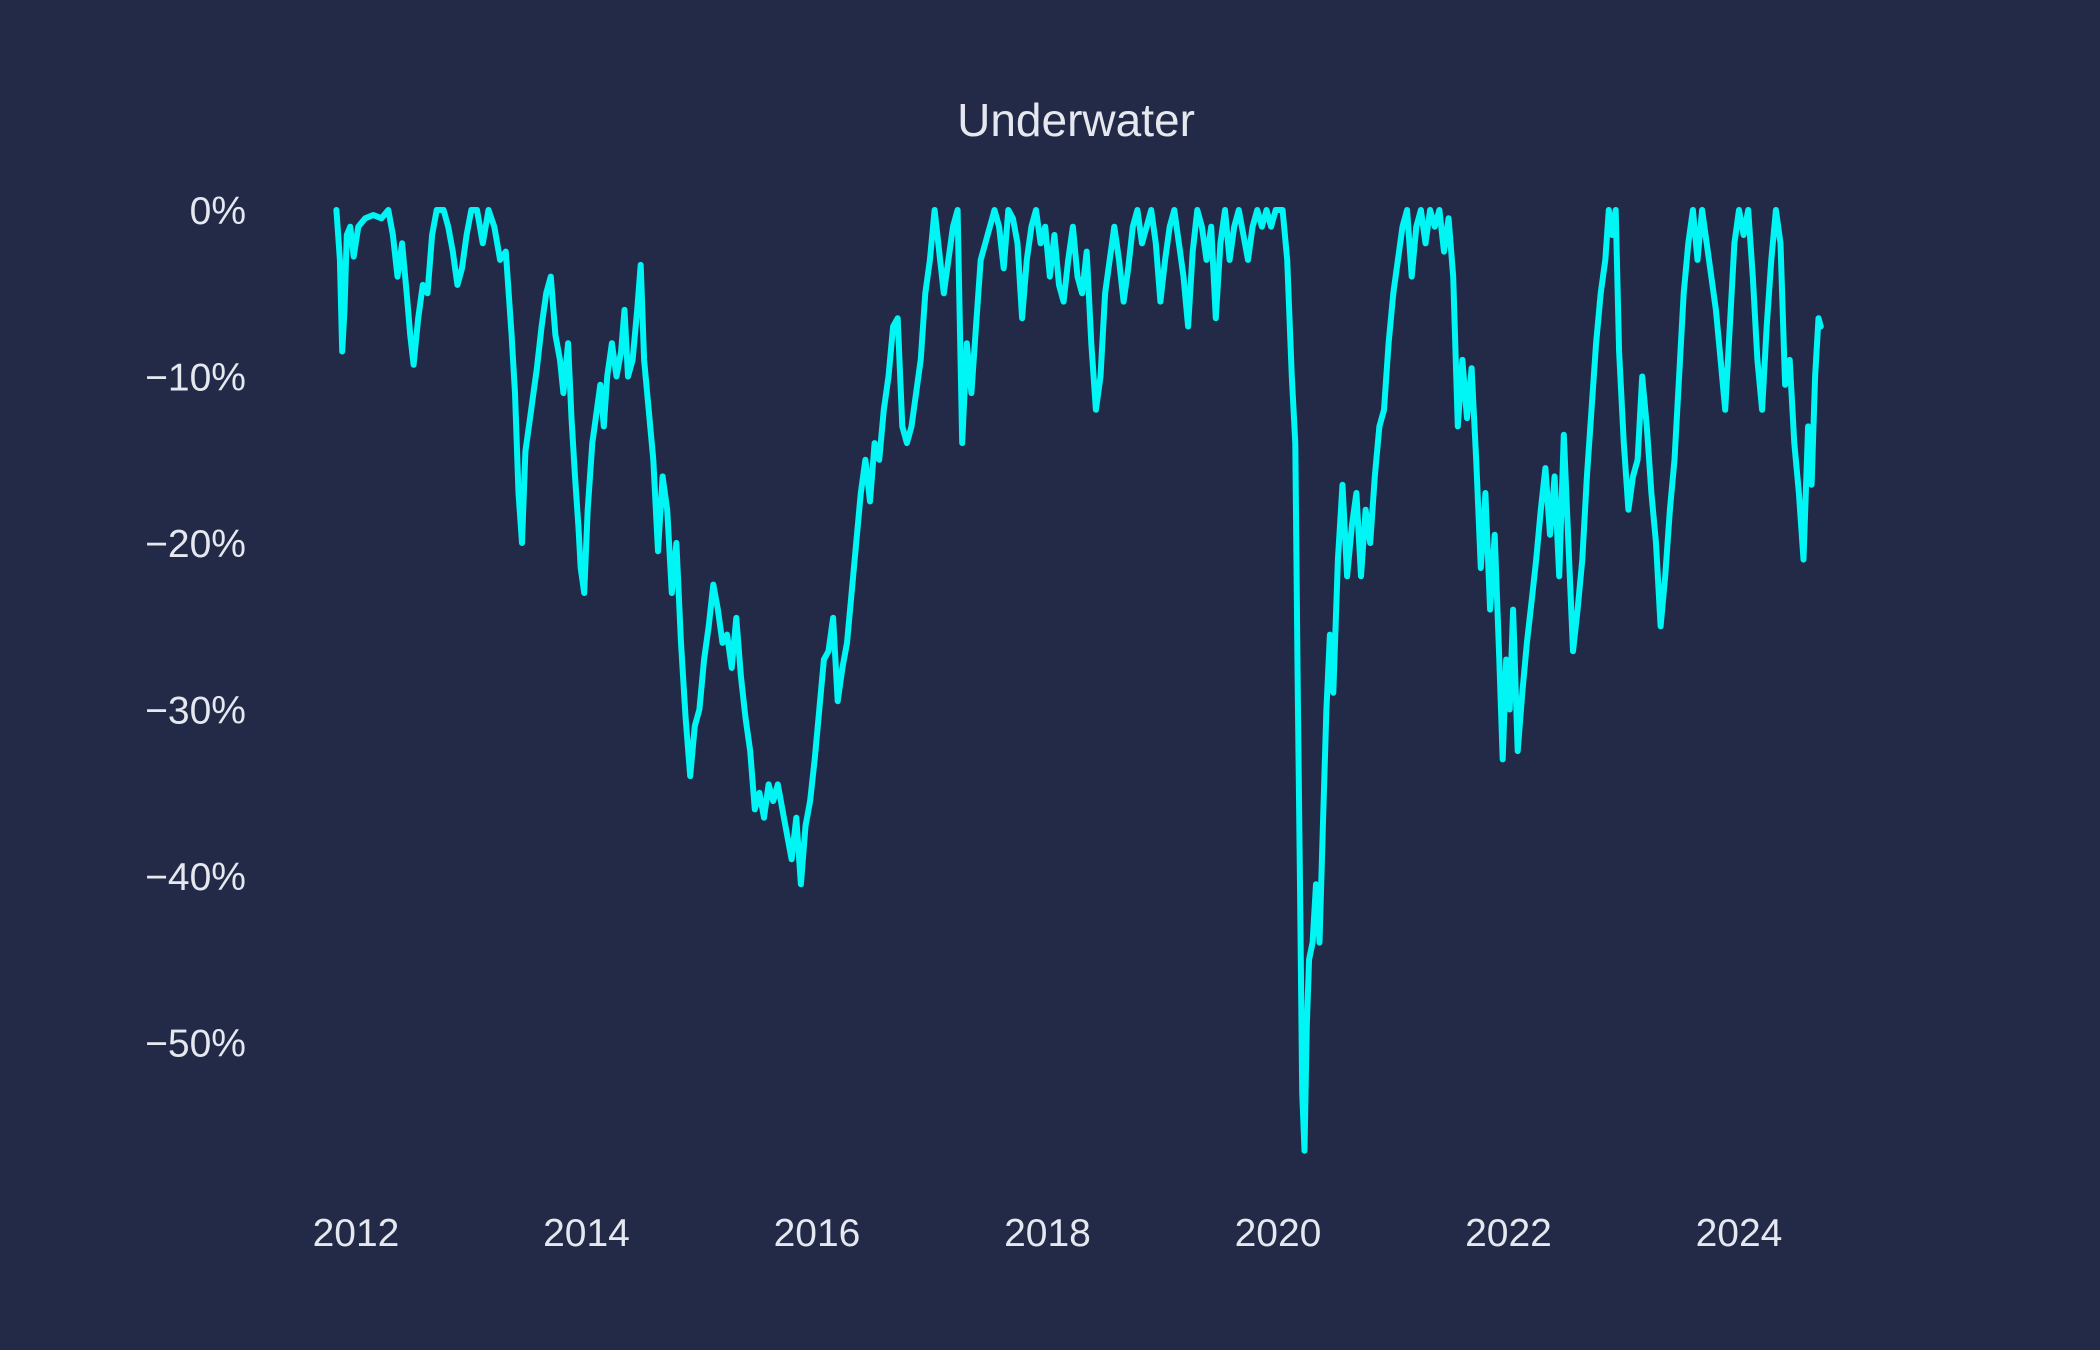  Describe the element at coordinates (1739, 1233) in the screenshot. I see `x-tick-label: 2024` at that location.